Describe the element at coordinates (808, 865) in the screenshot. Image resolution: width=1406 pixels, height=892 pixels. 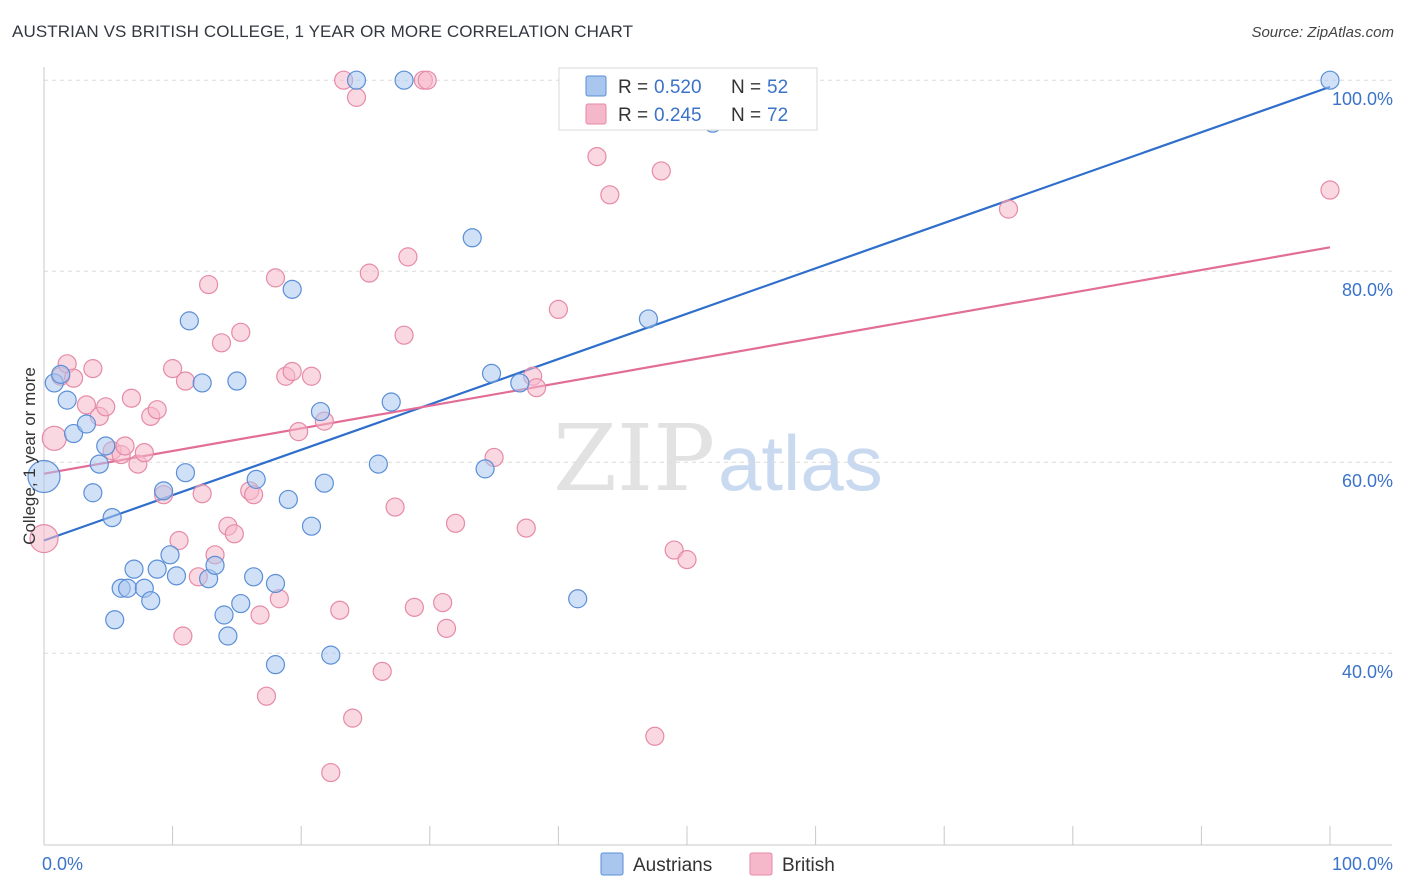
I see `bottom-legend-british: British` at that location.